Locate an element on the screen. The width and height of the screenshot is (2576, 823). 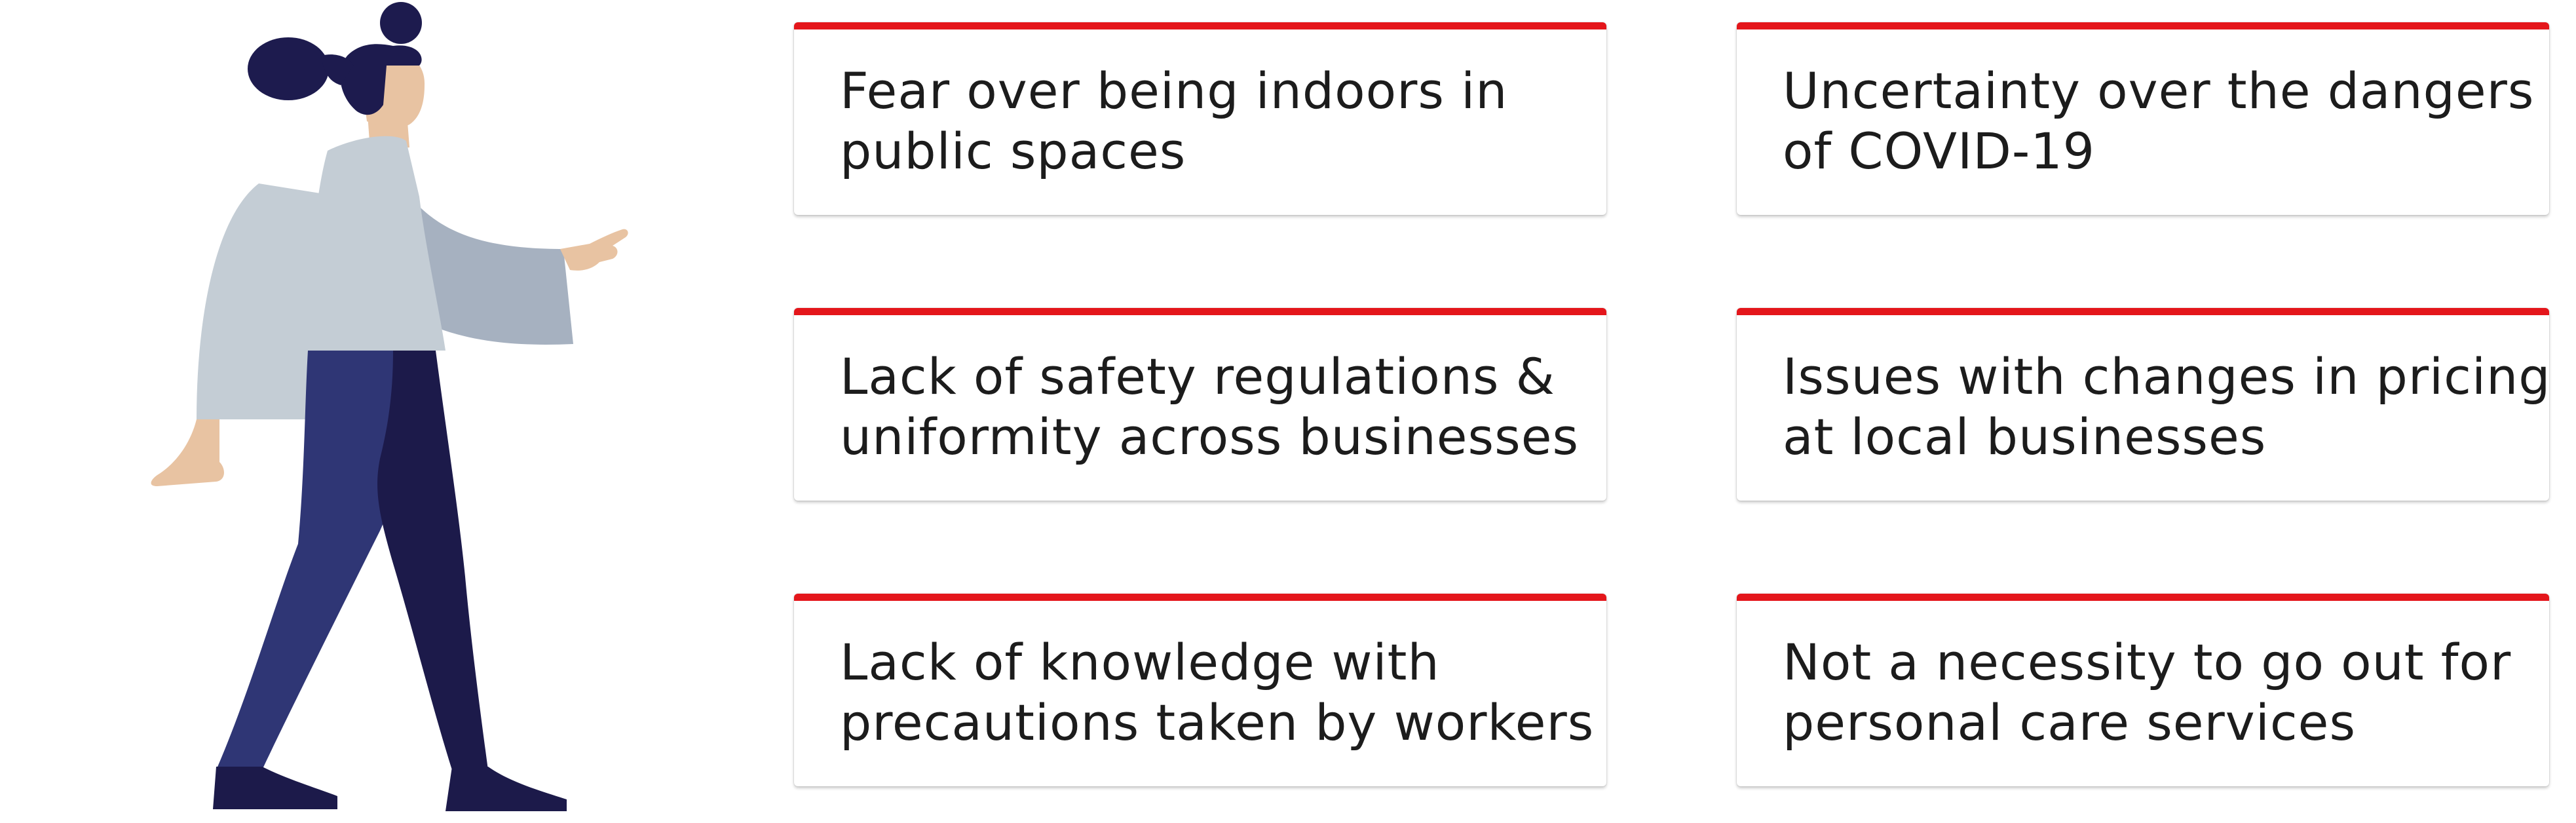
card-text-line: Fear over being indoors in is located at coordinates (1174, 91).